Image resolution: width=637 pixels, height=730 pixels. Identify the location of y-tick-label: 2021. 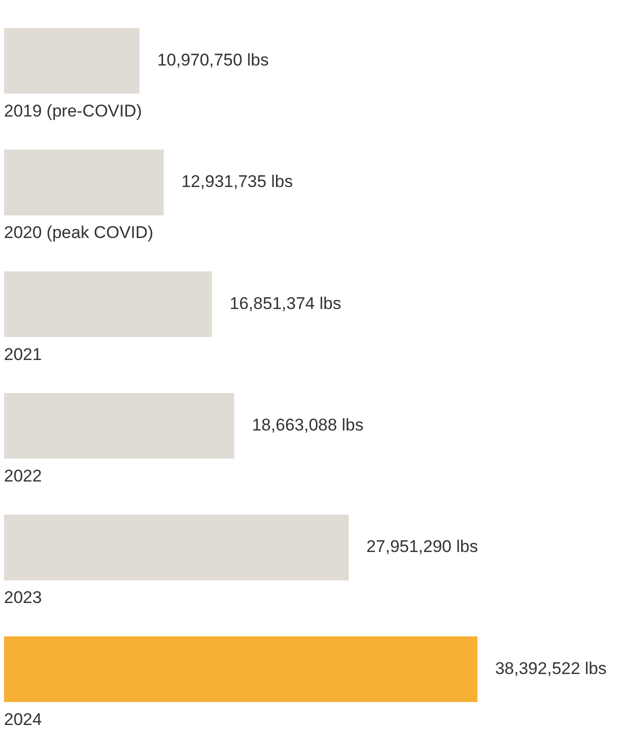
(23, 354).